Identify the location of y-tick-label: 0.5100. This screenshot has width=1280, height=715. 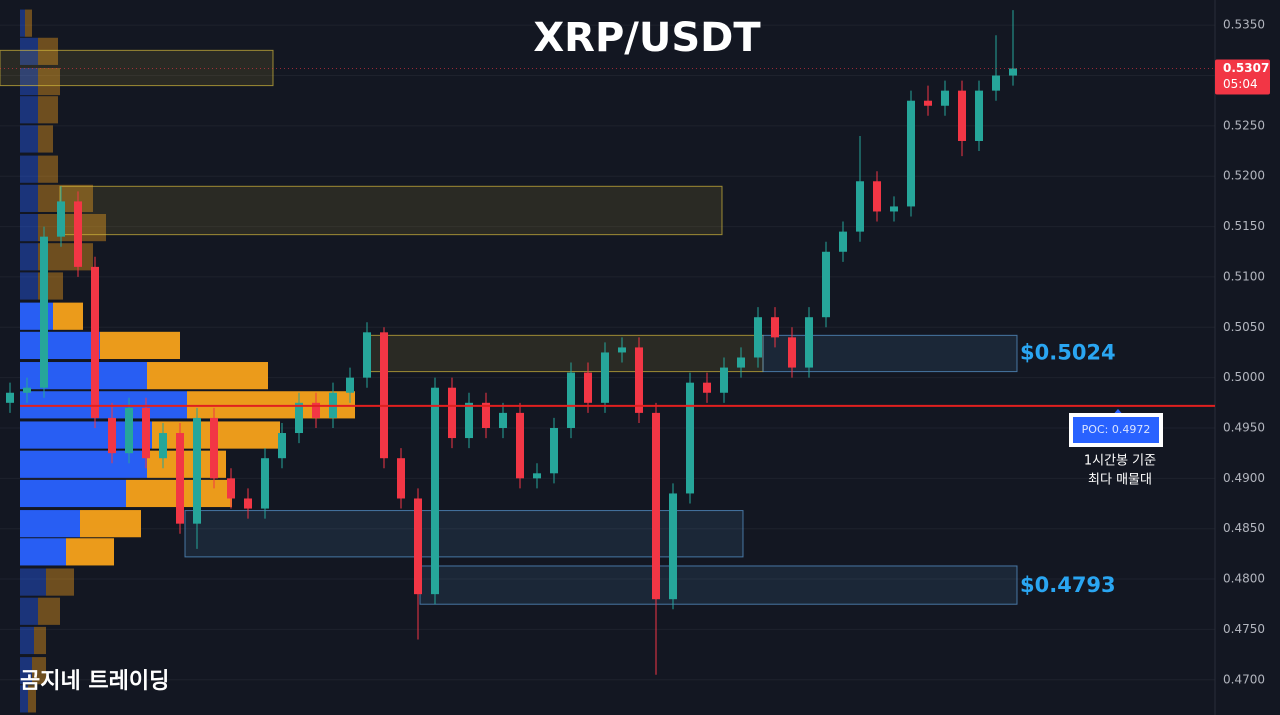
(1244, 276).